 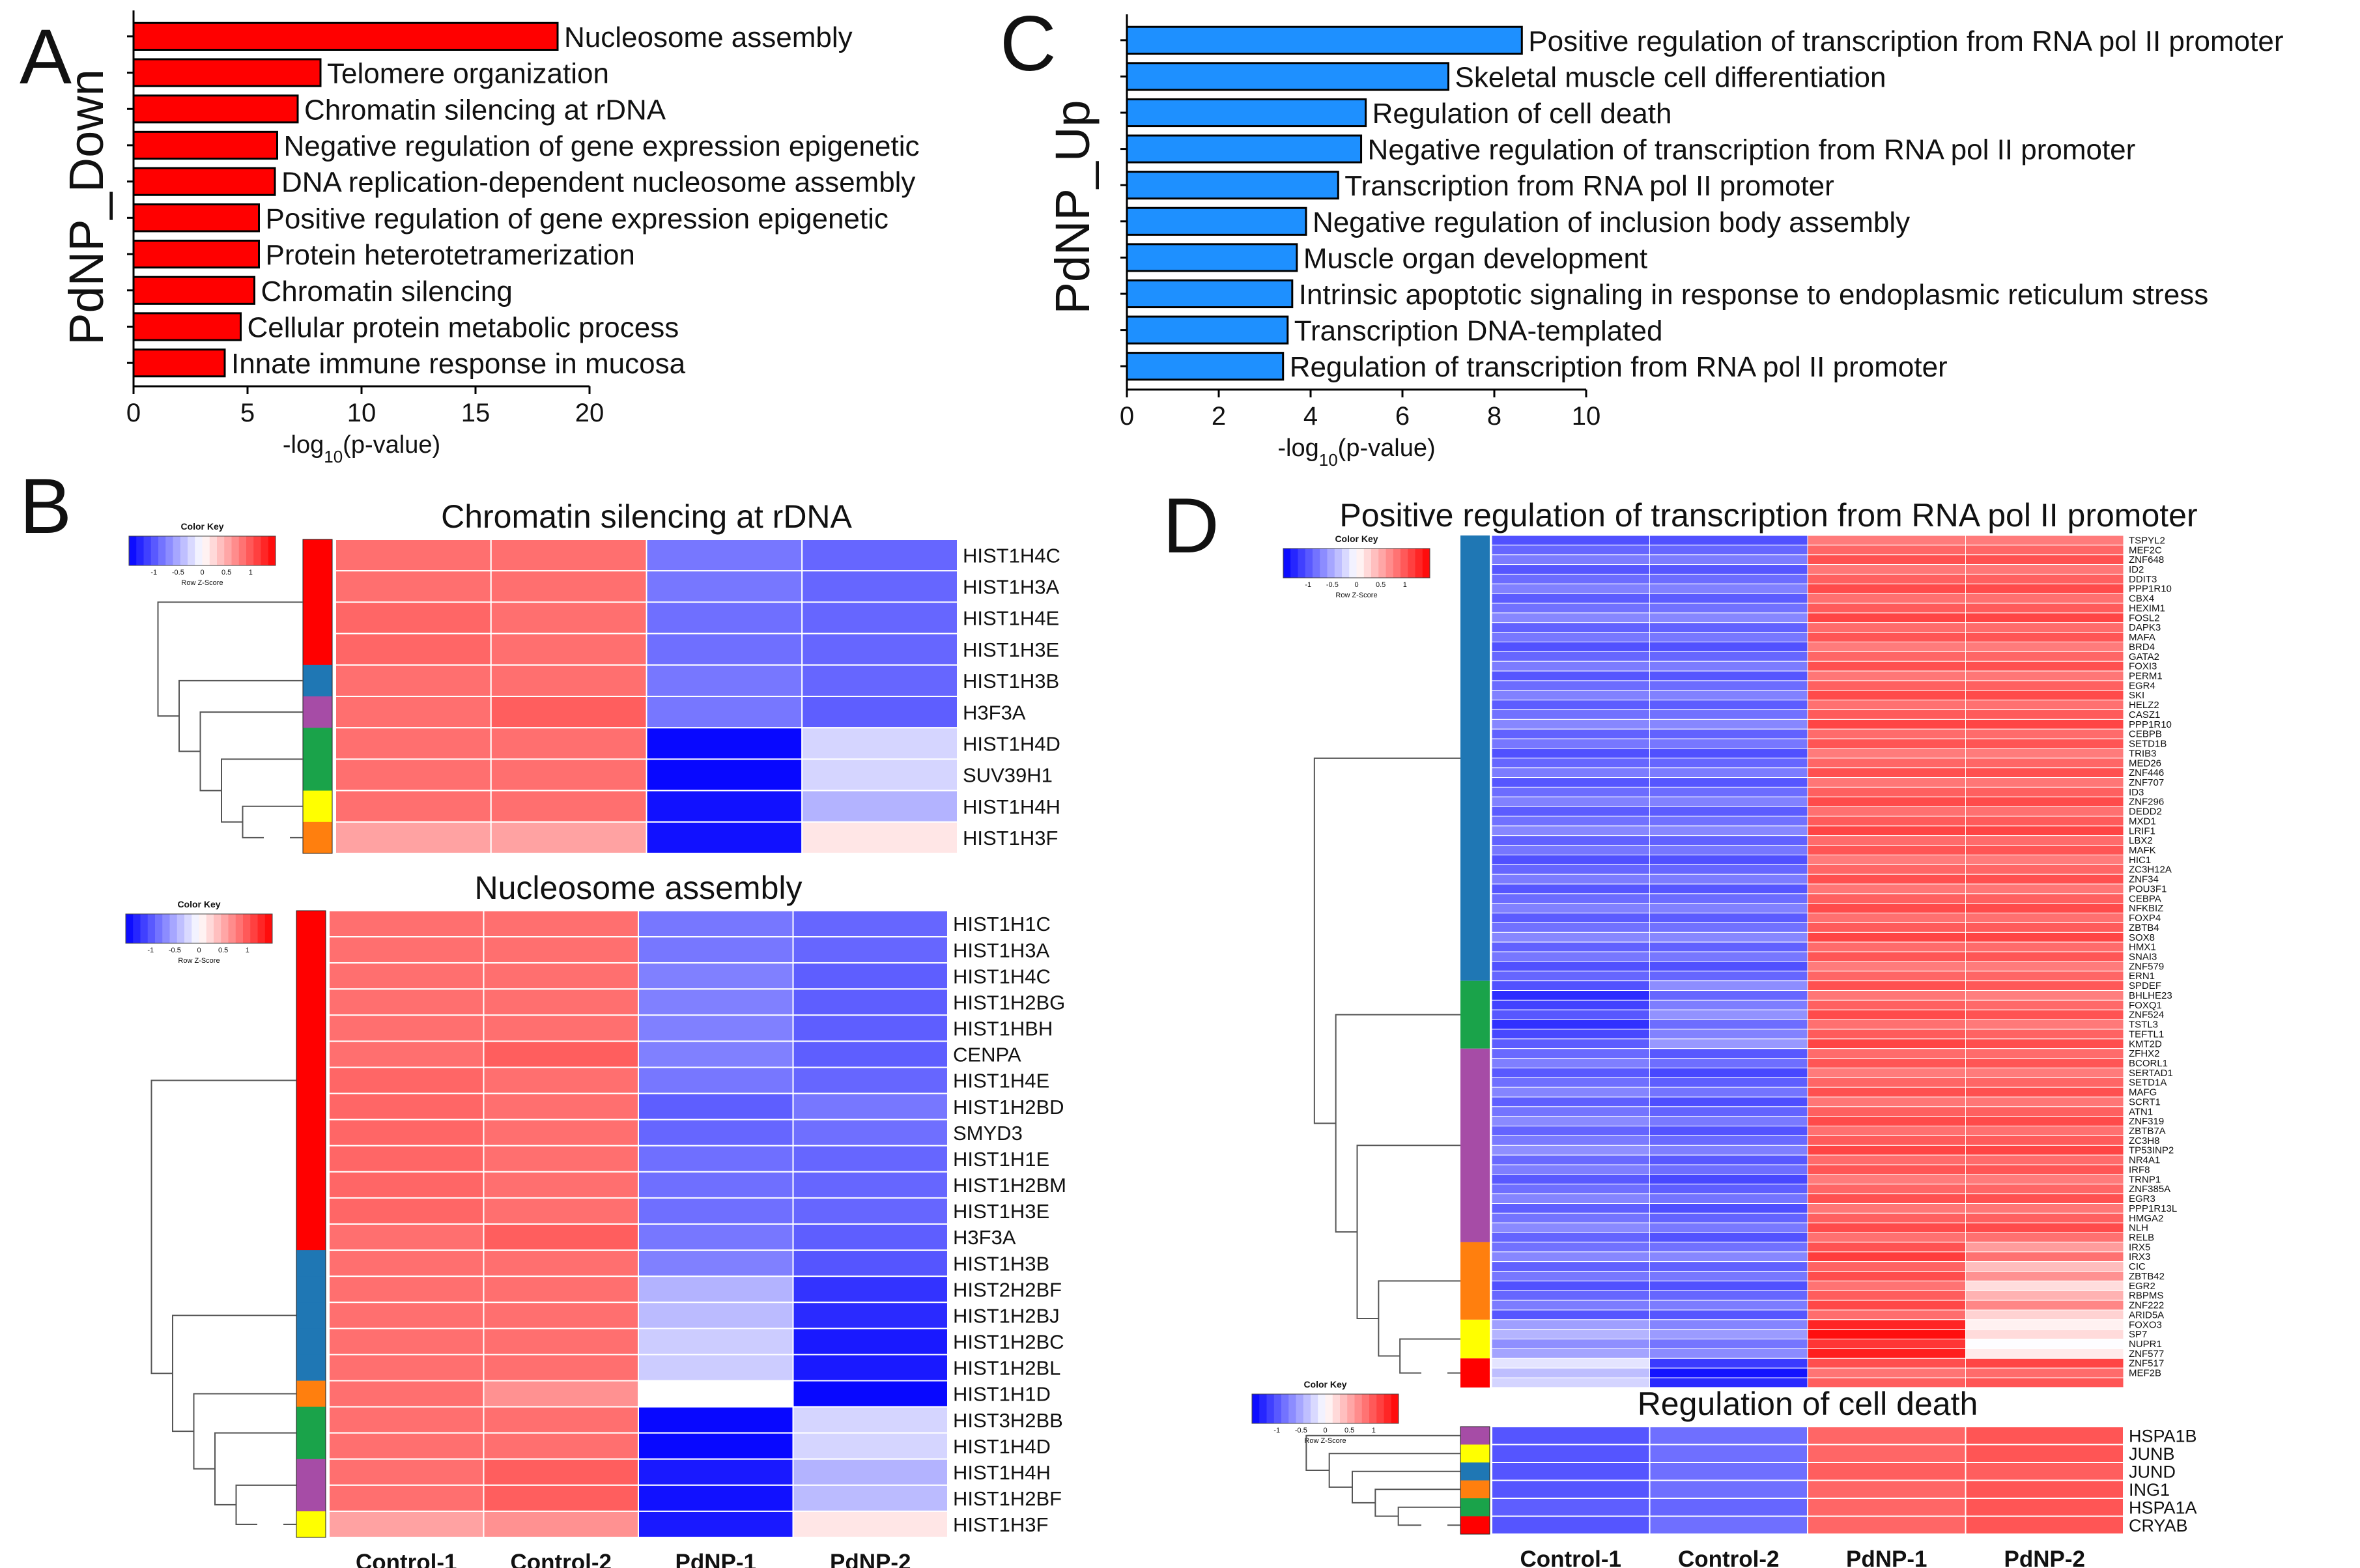 I want to click on color-key-frame, so click(x=202, y=550).